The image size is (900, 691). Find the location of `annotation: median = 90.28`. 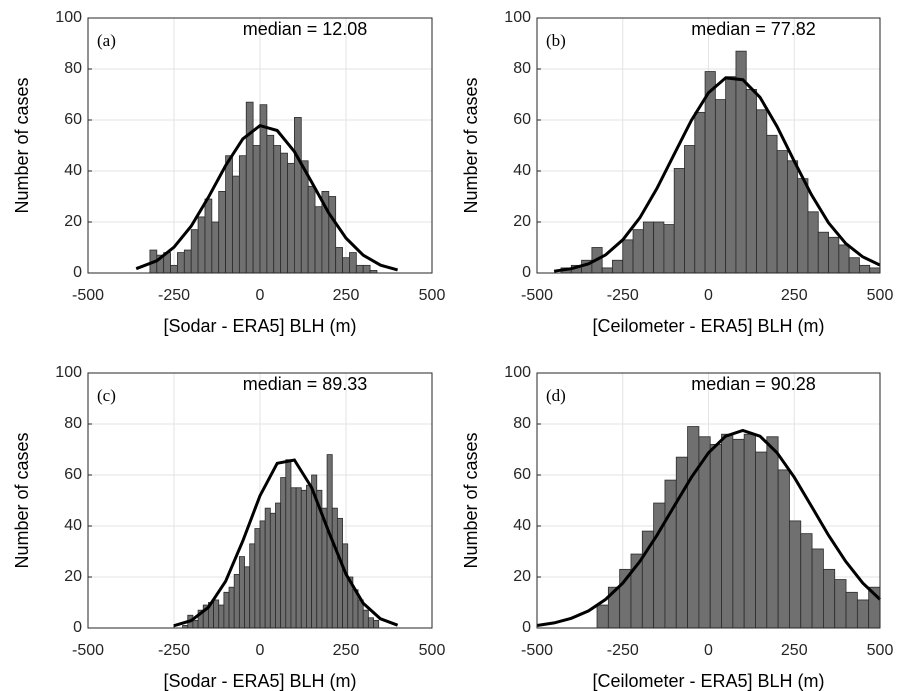

annotation: median = 90.28 is located at coordinates (753, 384).